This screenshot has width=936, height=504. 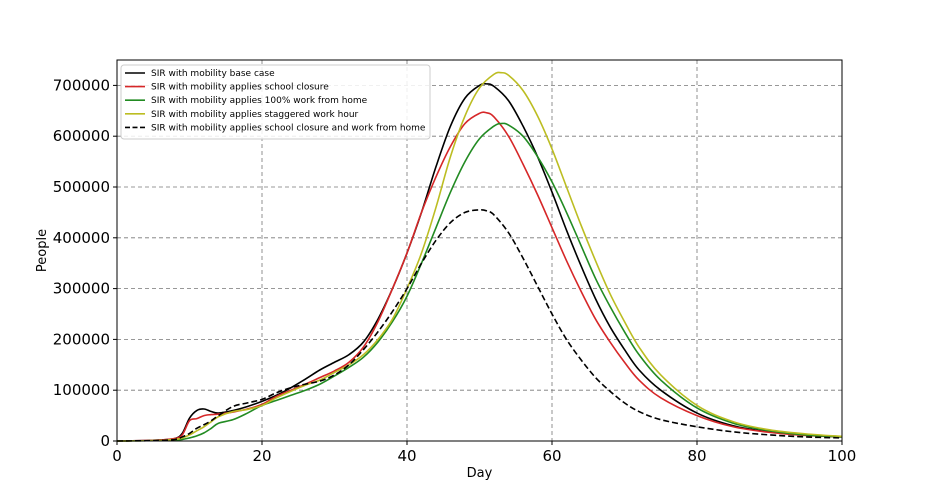 What do you see at coordinates (213, 74) in the screenshot?
I see `legend-label: SIR with mobility base case` at bounding box center [213, 74].